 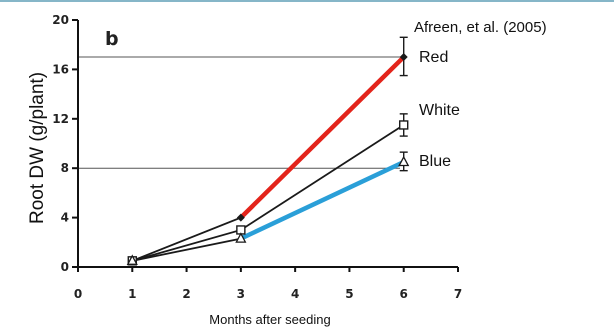 I want to click on citation: Afreen, et al. (2005), so click(x=480, y=27).